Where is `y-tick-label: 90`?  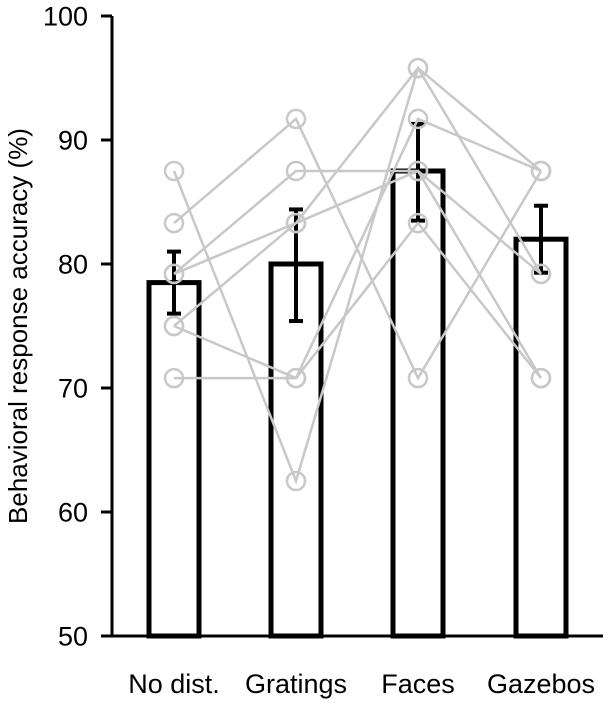 y-tick-label: 90 is located at coordinates (73, 141).